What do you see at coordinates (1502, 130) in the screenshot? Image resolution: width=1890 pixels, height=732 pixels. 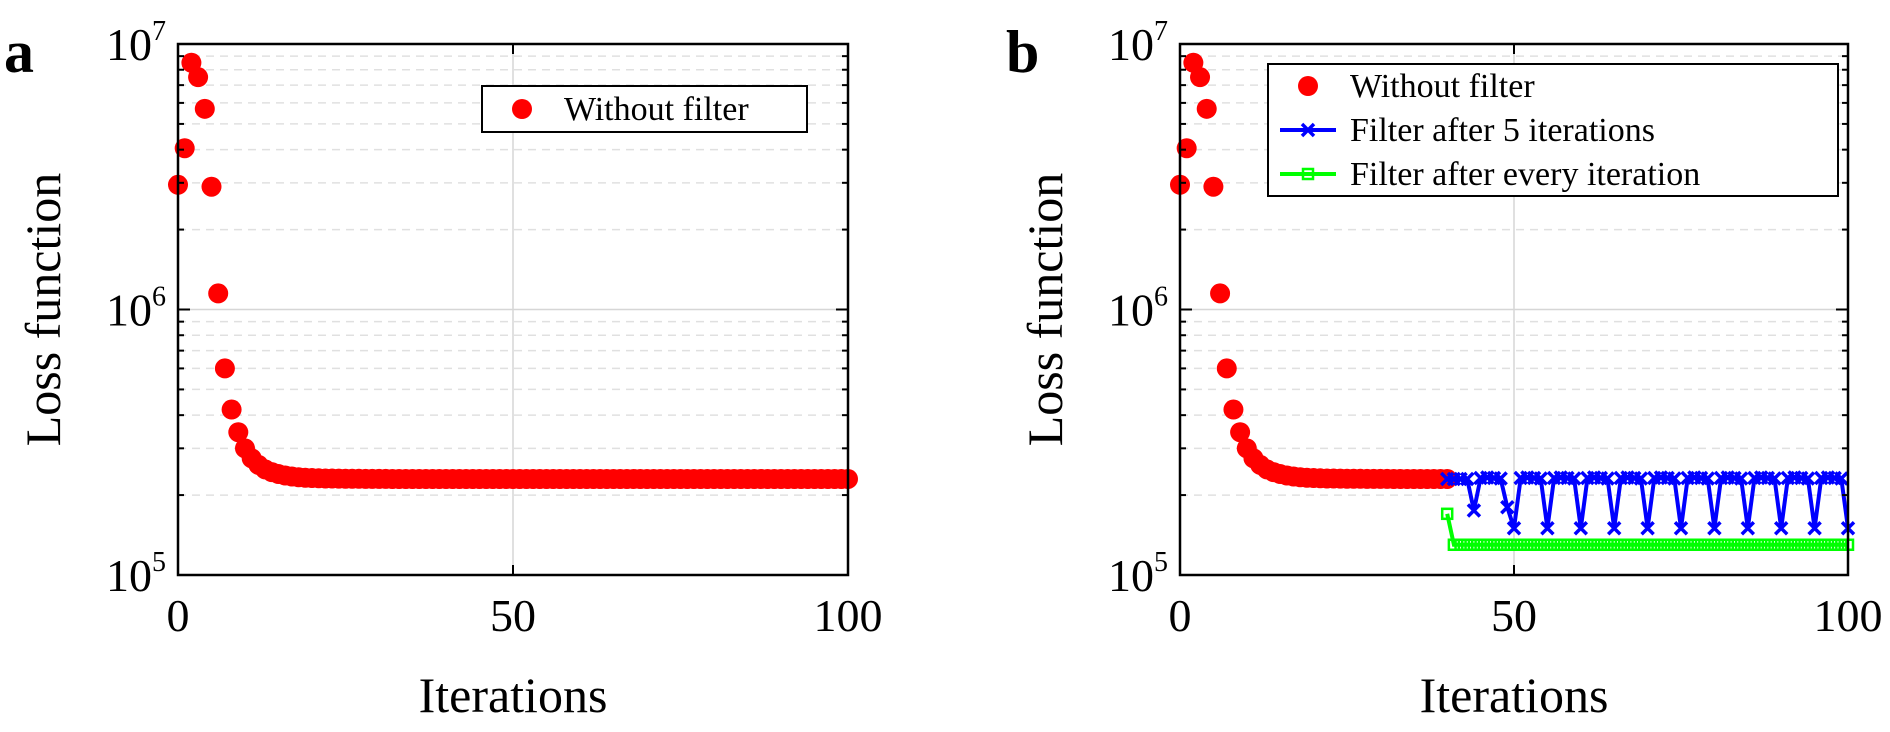 I see `legend-label: Filter after 5 iterations` at bounding box center [1502, 130].